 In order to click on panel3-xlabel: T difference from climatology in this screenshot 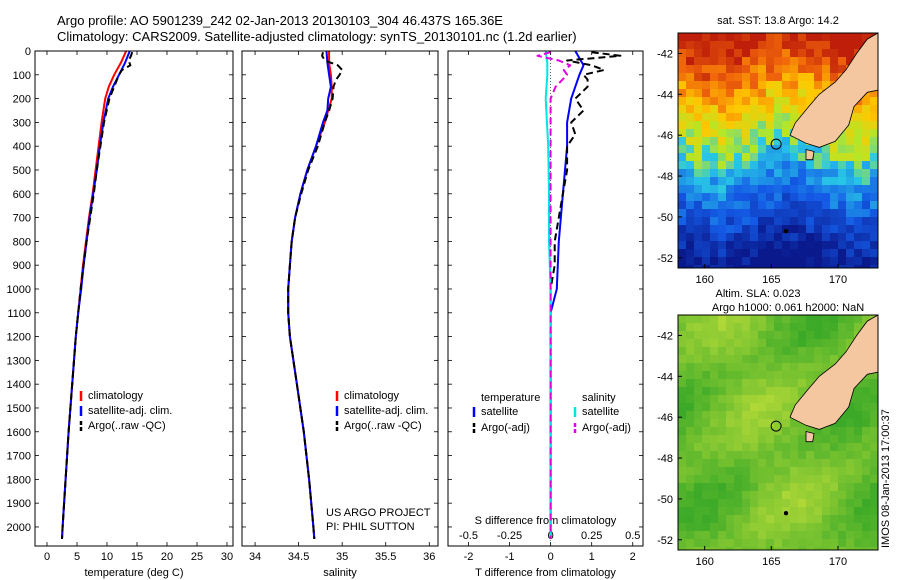, I will do `click(545, 573)`.